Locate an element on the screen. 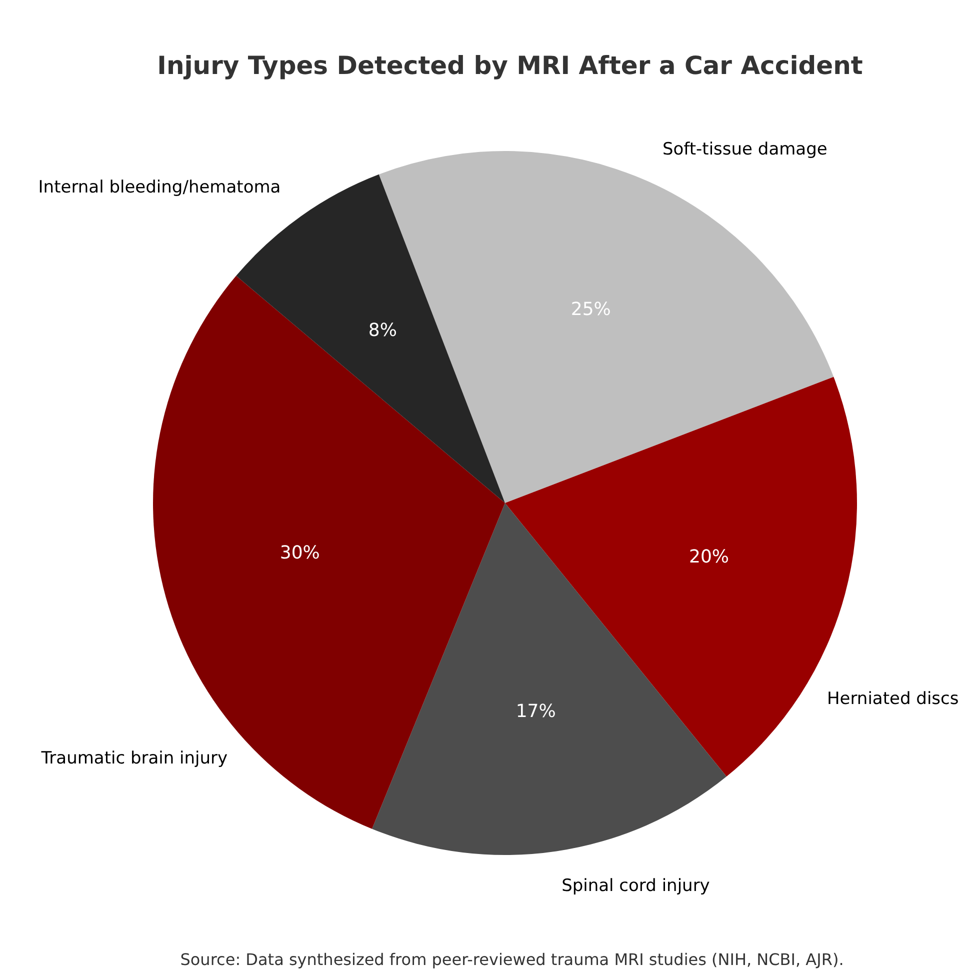 Image resolution: width=980 pixels, height=980 pixels. source-note: Source: Data synthesized from peer-reviewed trauma MRI studies (NIH, NCBI, AJR). is located at coordinates (512, 959).